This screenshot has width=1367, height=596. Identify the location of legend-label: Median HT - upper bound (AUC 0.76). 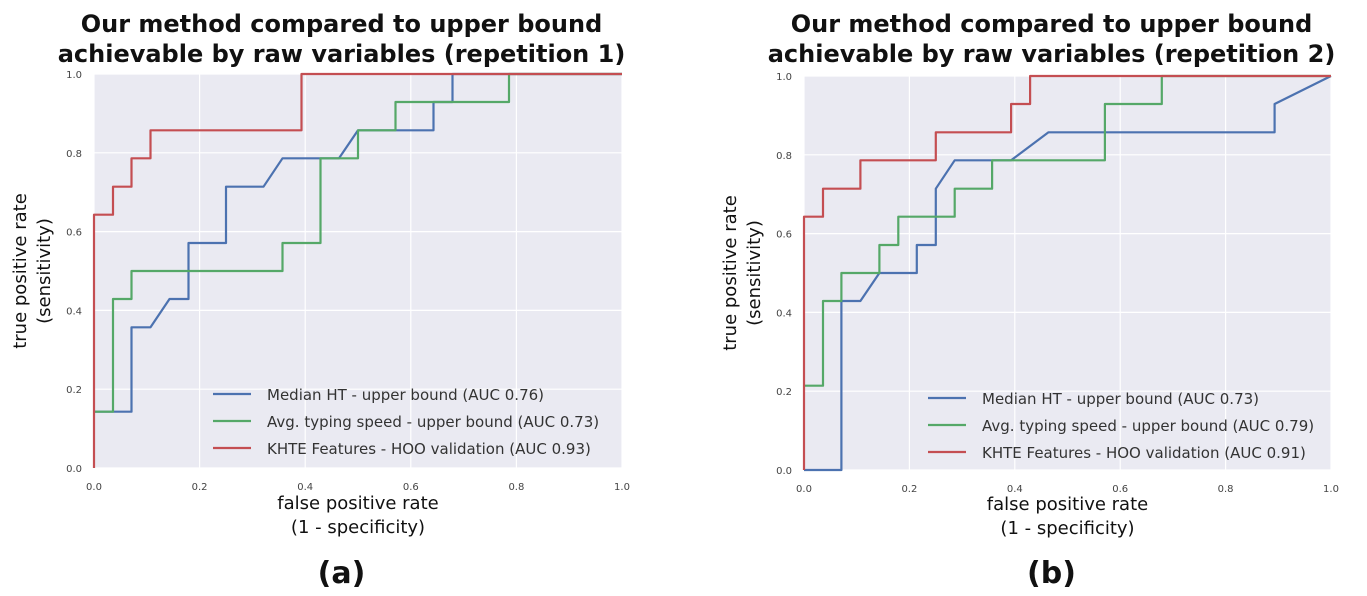
(405, 395).